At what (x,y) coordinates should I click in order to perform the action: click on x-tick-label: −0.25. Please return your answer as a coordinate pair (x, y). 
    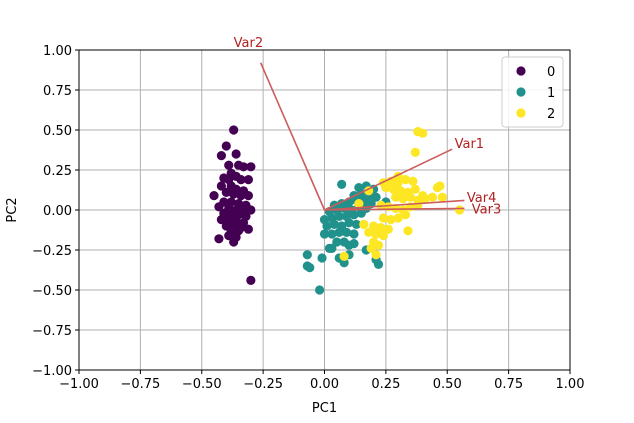
    Looking at the image, I should click on (263, 384).